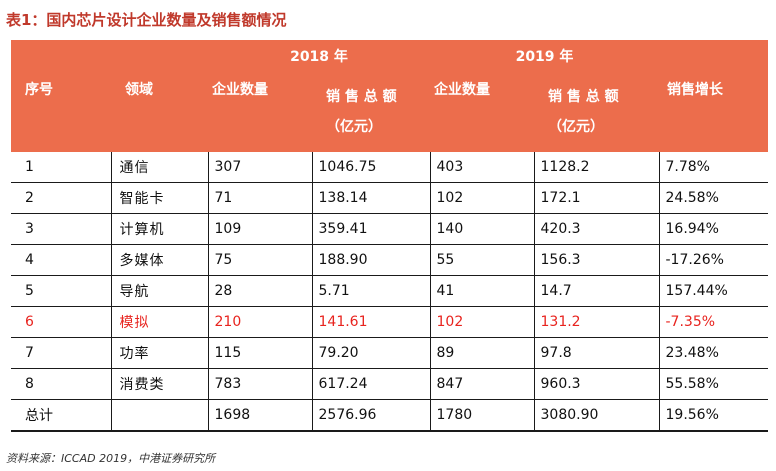  Describe the element at coordinates (583, 96) in the screenshot. I see `sales-2019-line1: 销 售 总 额` at that location.